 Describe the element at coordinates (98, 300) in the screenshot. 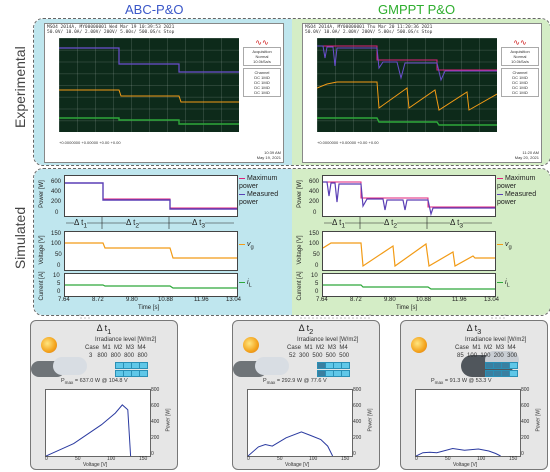

I see `time-tick: 8.72` at that location.